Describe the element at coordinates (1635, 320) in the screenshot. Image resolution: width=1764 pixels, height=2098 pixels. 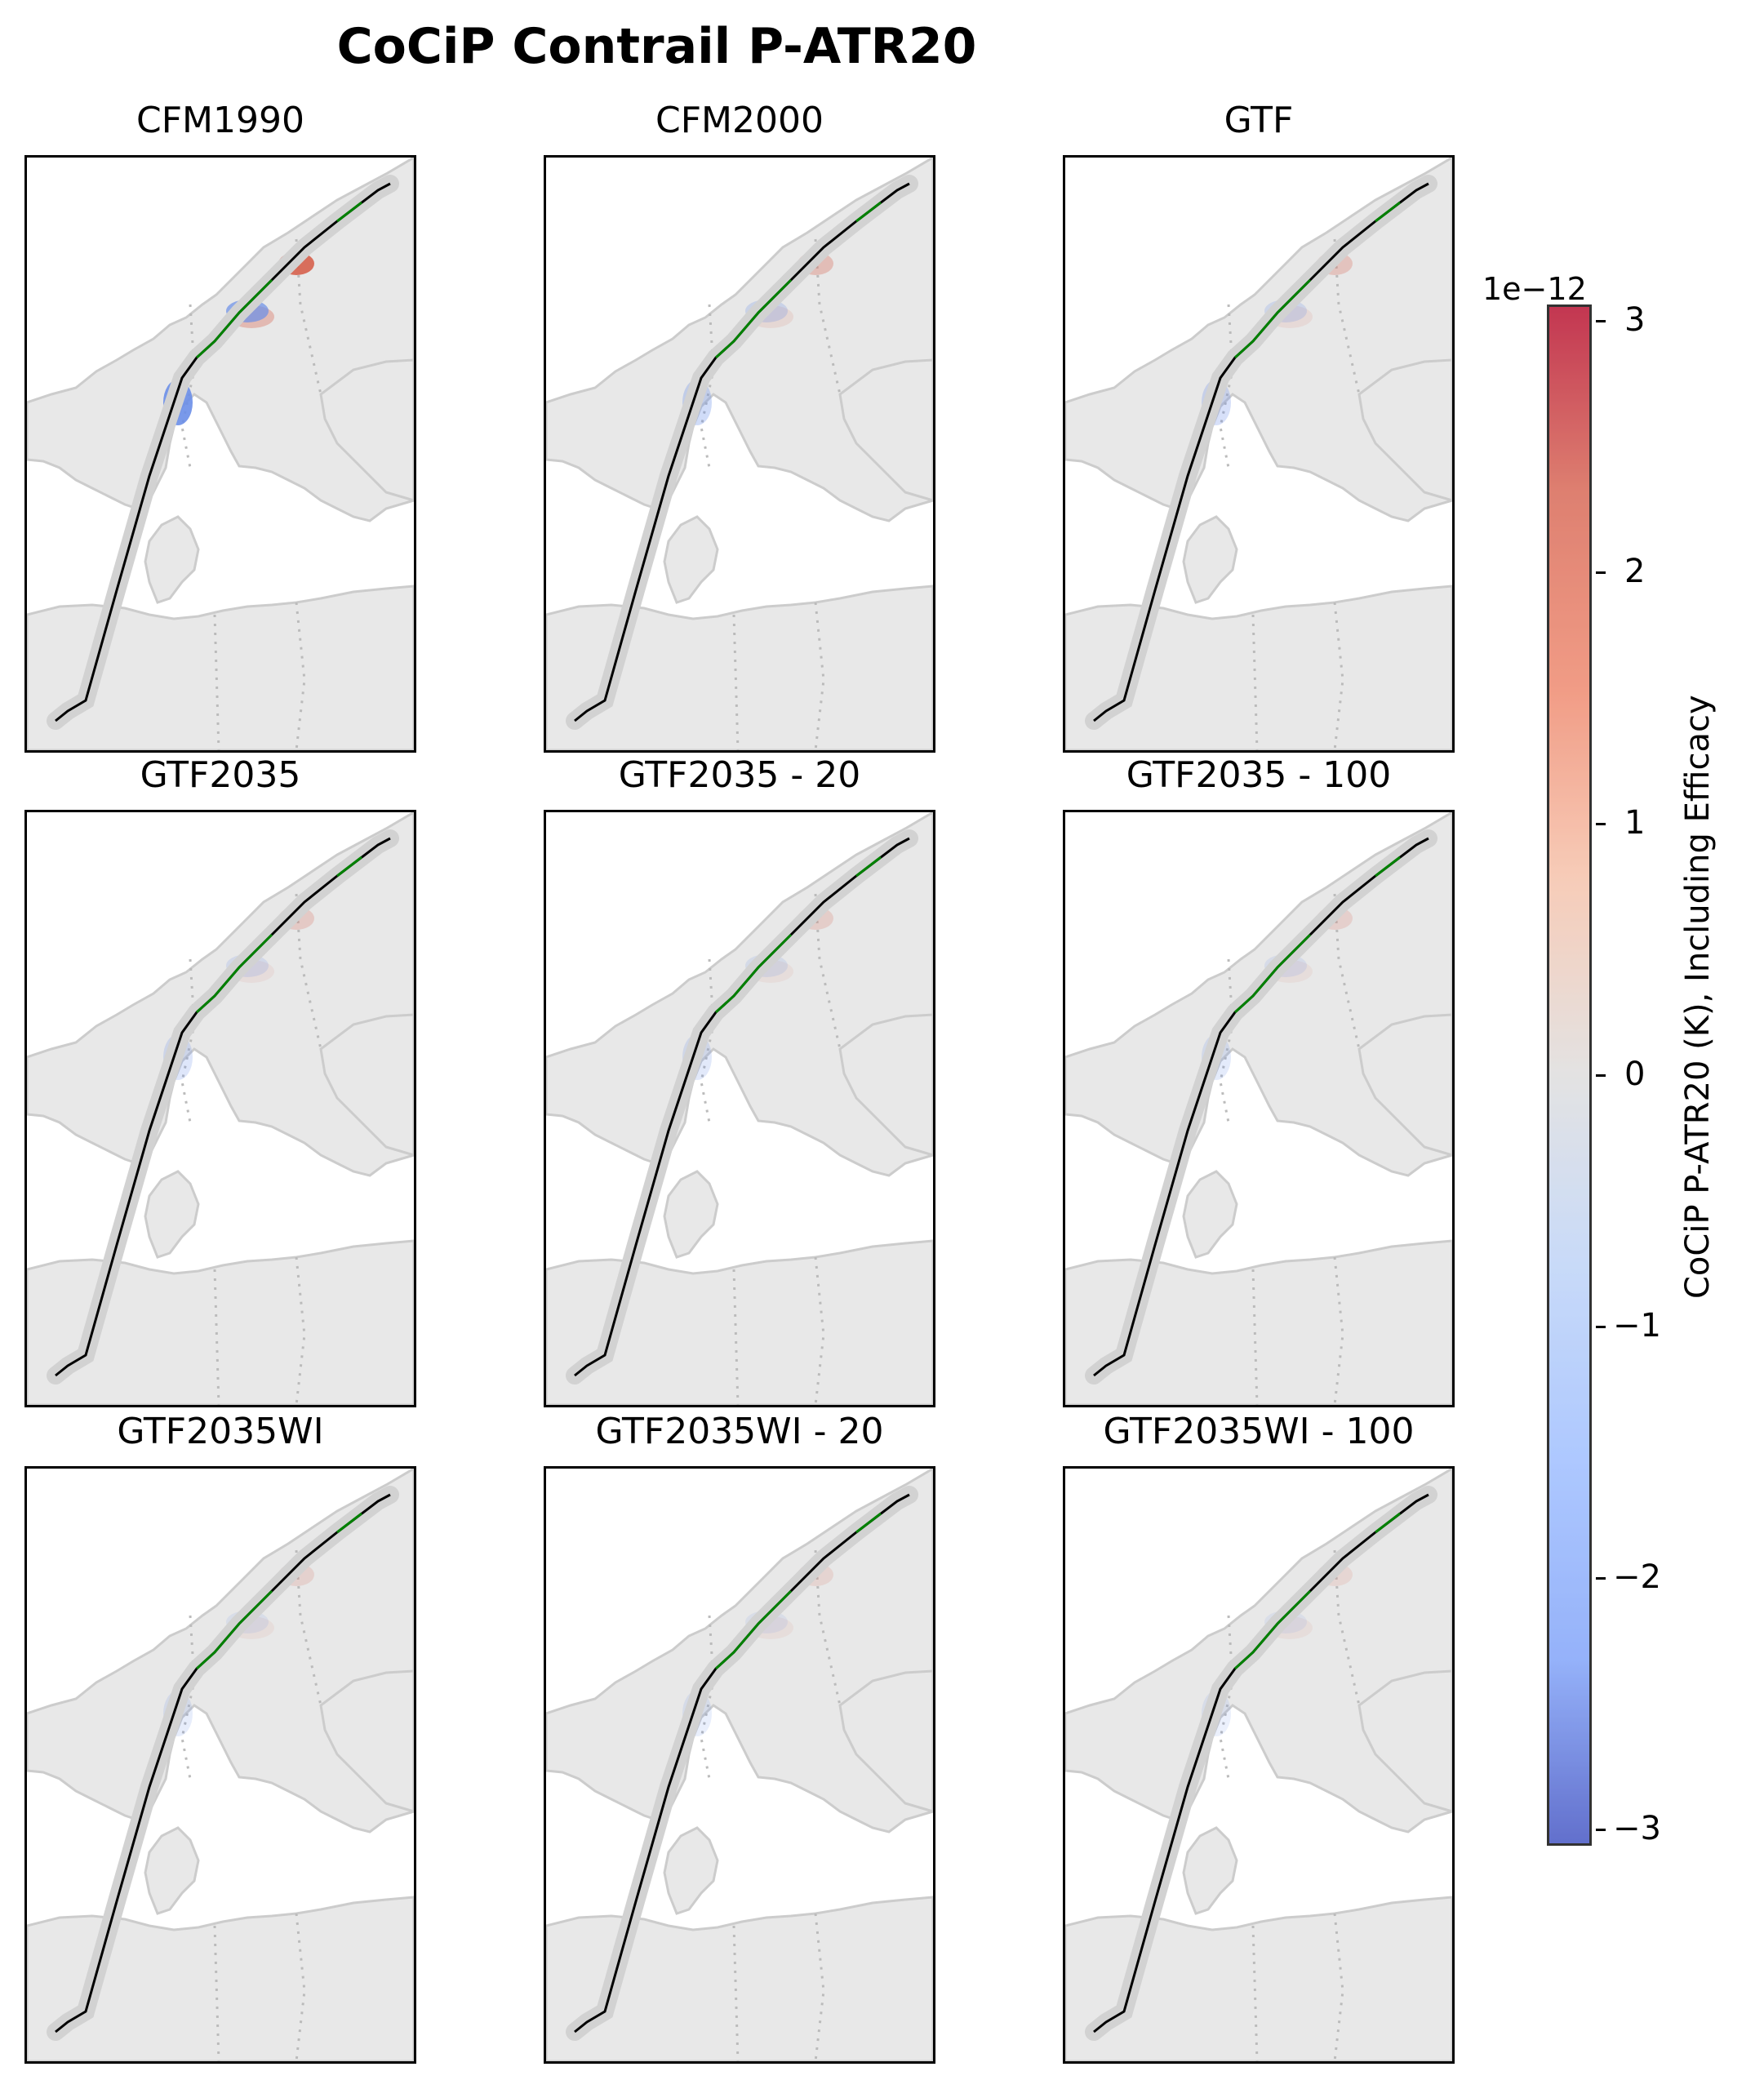
I see `colorbar-tick-label: 3` at that location.